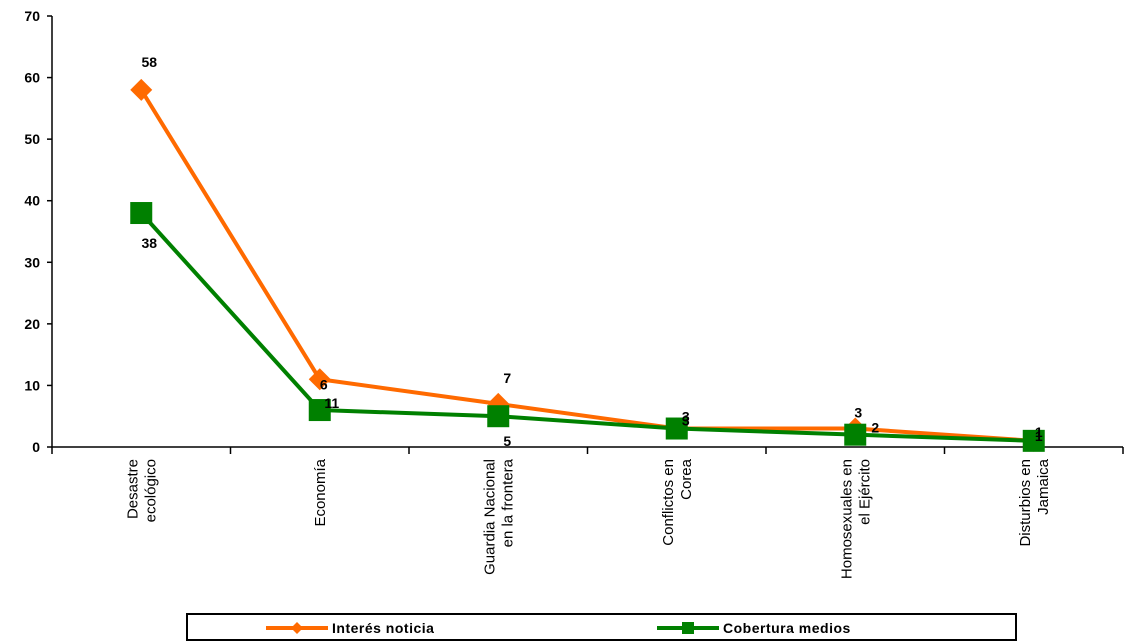 This screenshot has width=1125, height=642. I want to click on legend-label-1: Cobertura medios, so click(787, 628).